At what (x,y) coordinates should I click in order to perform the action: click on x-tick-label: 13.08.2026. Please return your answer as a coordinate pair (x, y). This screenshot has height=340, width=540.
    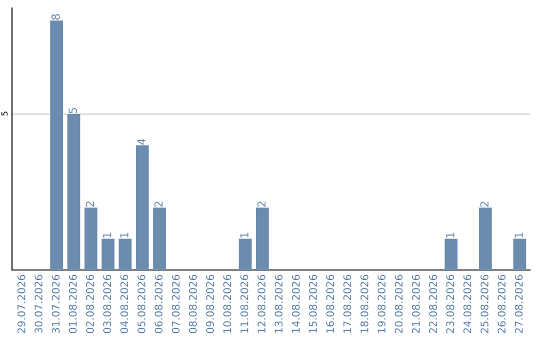
    Looking at the image, I should click on (278, 303).